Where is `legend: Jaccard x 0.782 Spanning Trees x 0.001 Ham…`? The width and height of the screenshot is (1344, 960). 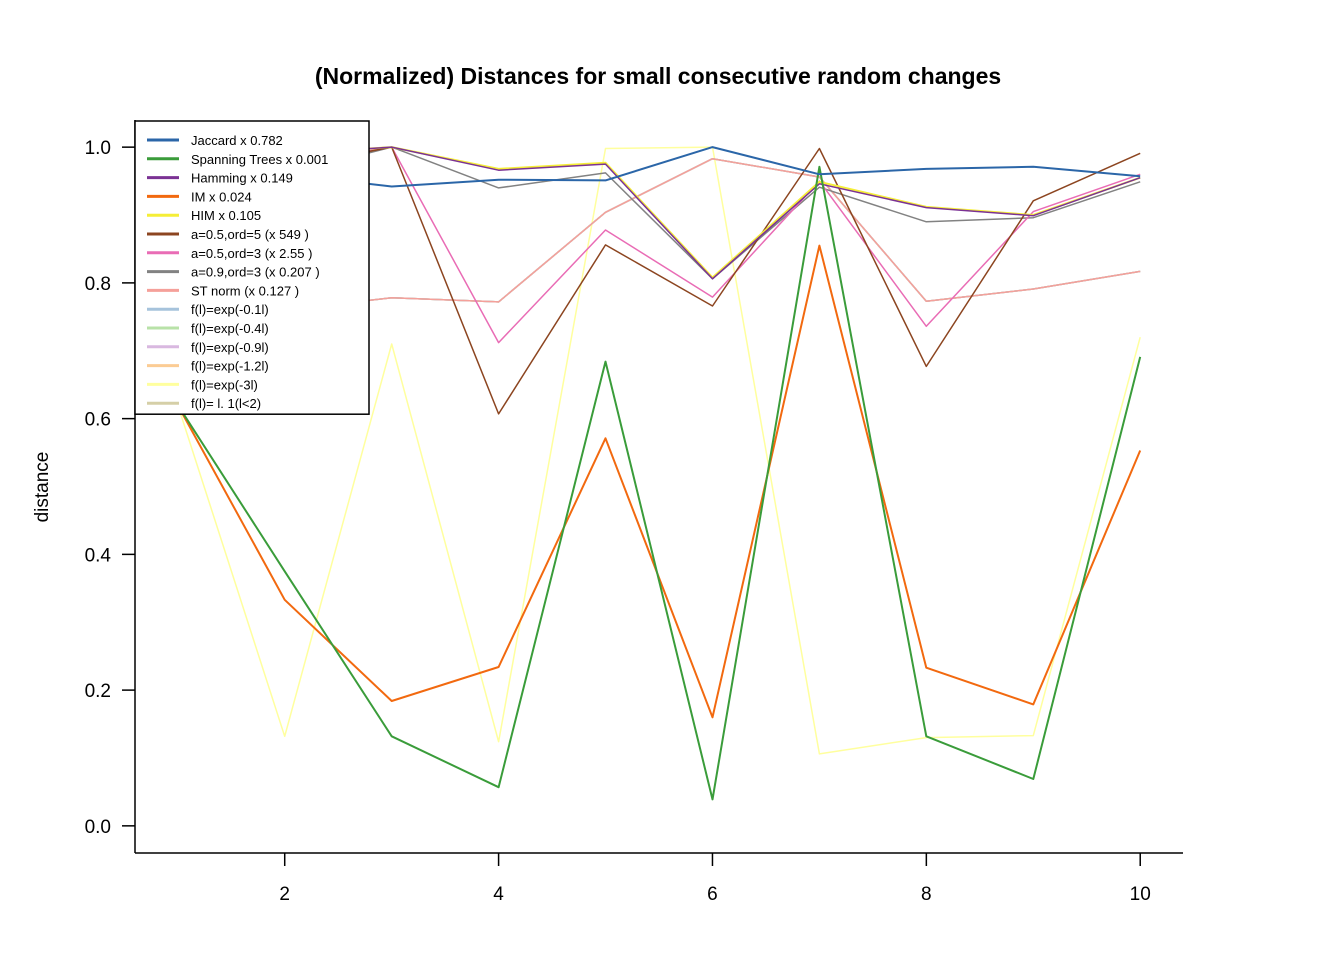
legend: Jaccard x 0.782 Spanning Trees x 0.001 Ham… is located at coordinates (252, 267).